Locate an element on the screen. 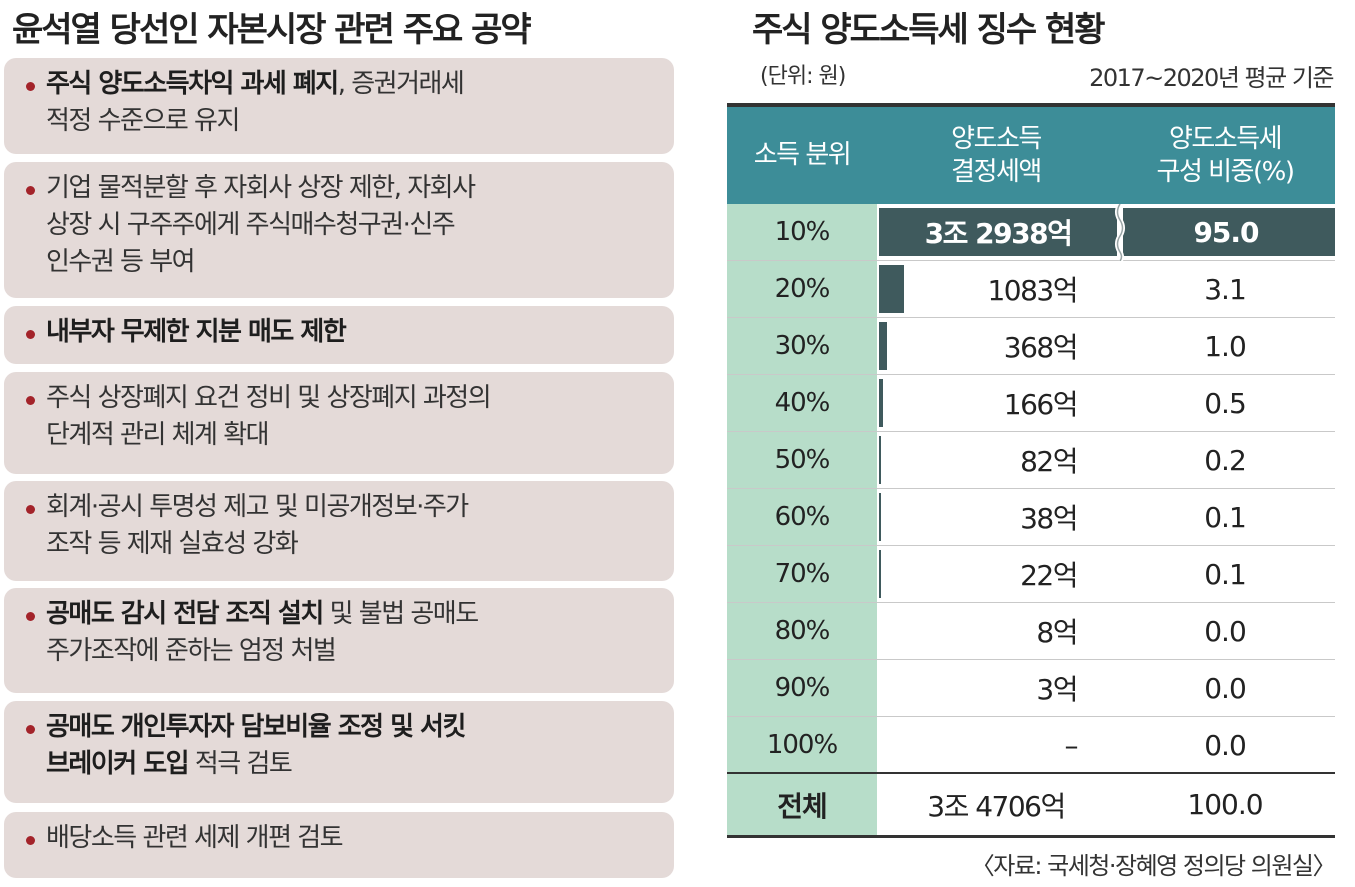 This screenshot has height=887, width=1355. pledge-line: 적정 수준으로 유지 is located at coordinates (342, 121).